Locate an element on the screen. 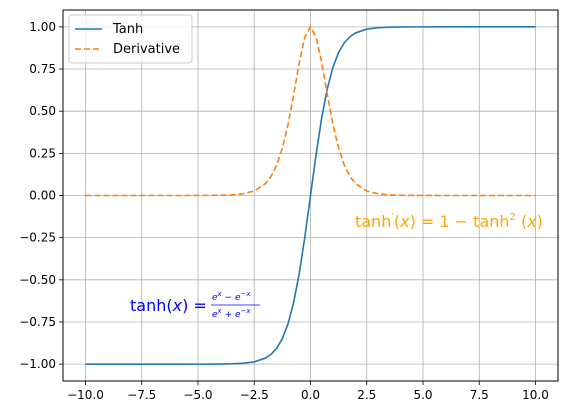  legend-box is located at coordinates (130, 39).